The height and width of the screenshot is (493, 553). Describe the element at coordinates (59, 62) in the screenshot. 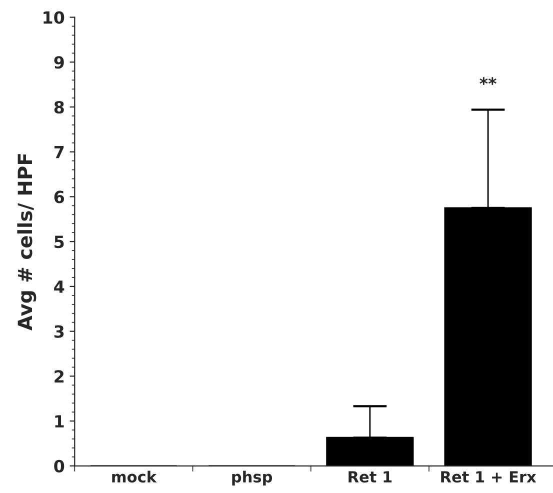

I see `y-tick-label: 9` at that location.